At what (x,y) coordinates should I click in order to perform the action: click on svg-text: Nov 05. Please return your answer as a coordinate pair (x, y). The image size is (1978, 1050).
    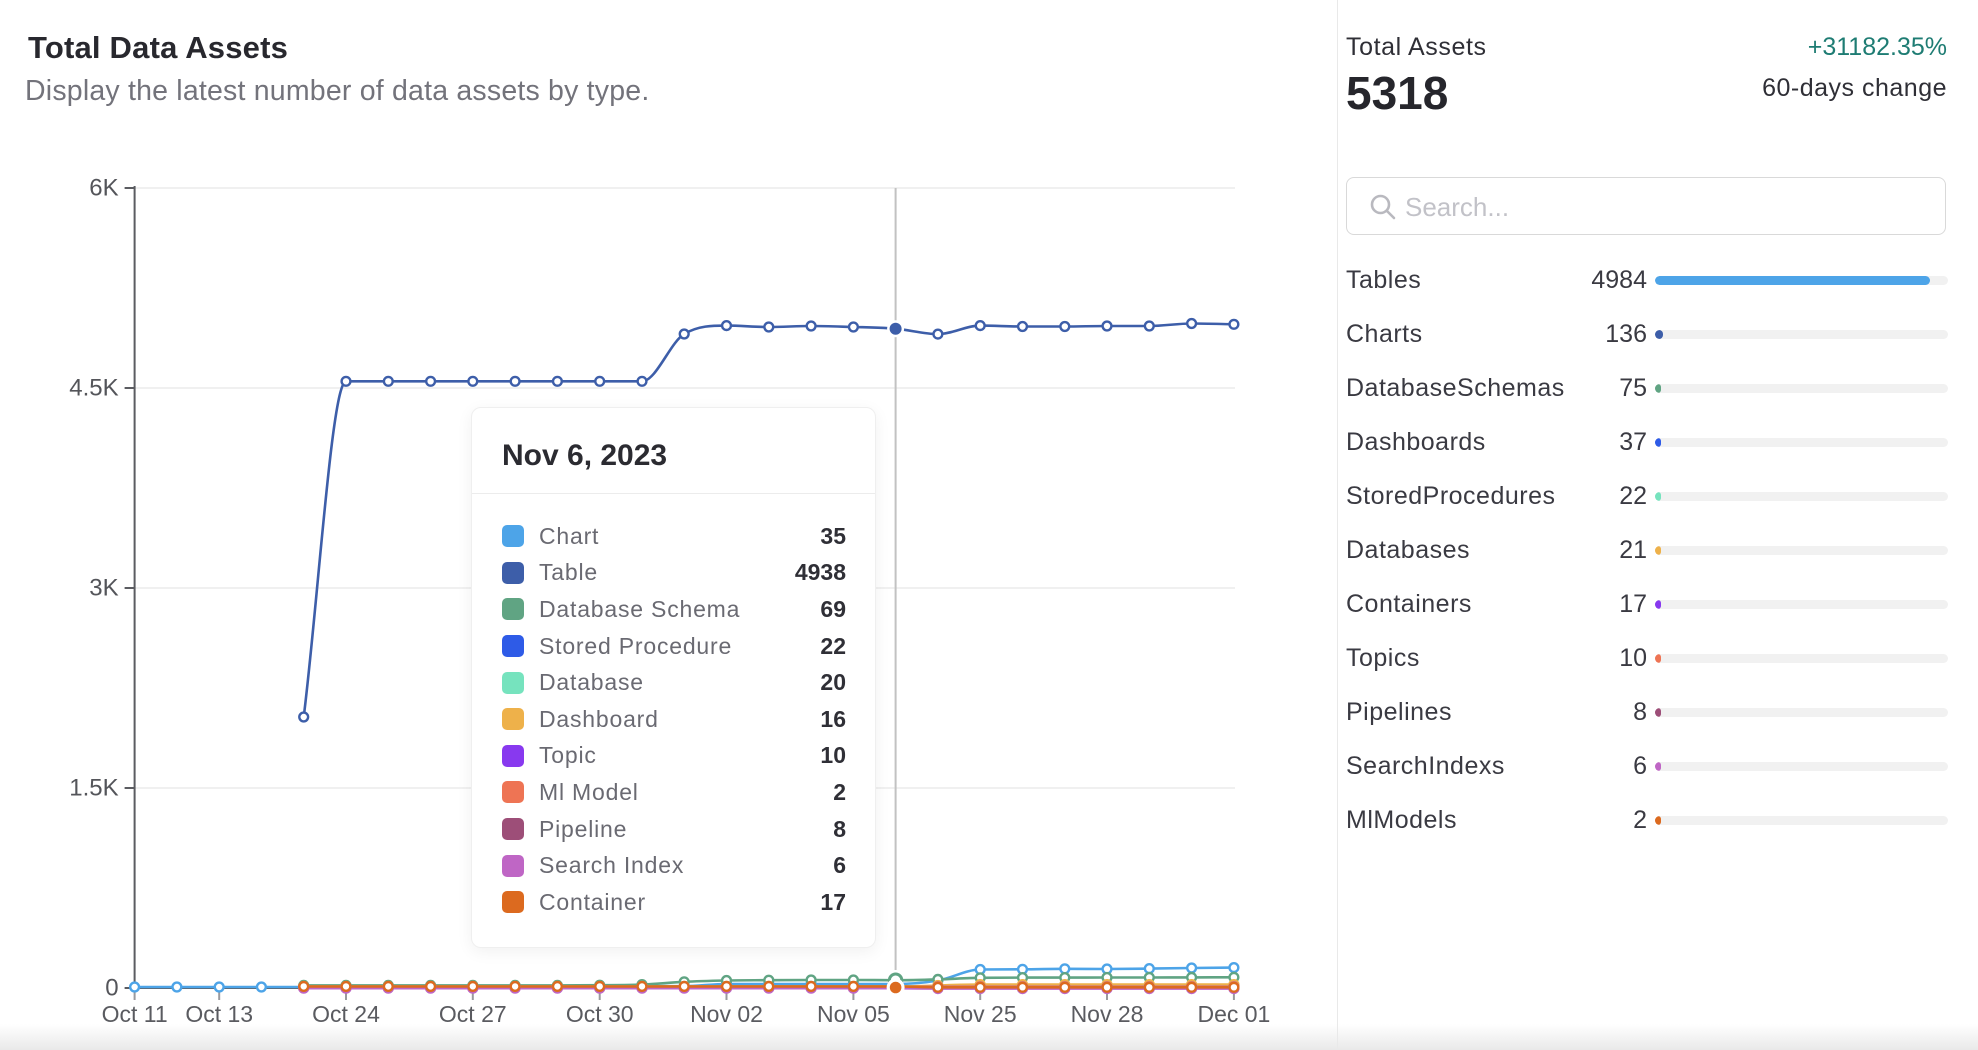
    Looking at the image, I should click on (853, 1014).